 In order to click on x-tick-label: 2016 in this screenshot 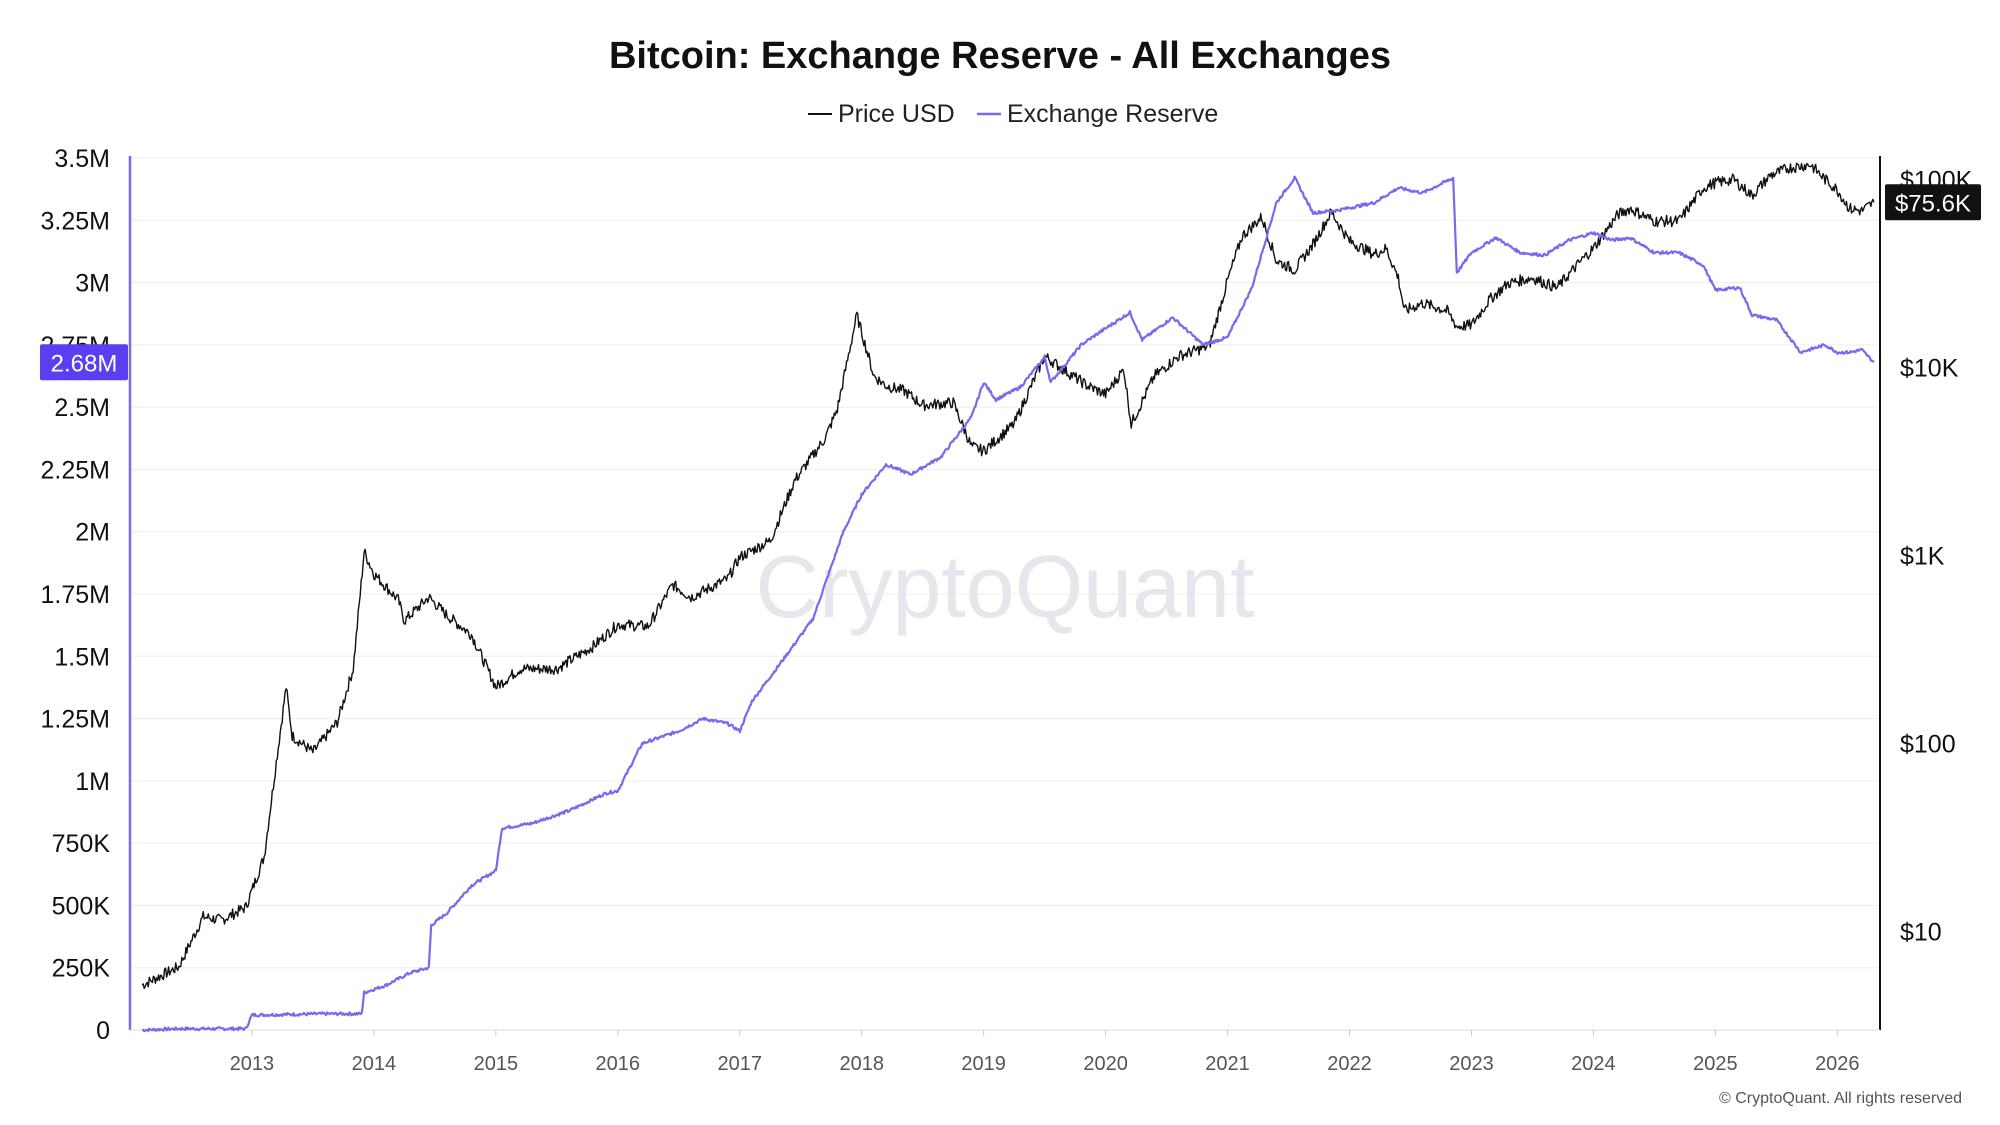, I will do `click(618, 1064)`.